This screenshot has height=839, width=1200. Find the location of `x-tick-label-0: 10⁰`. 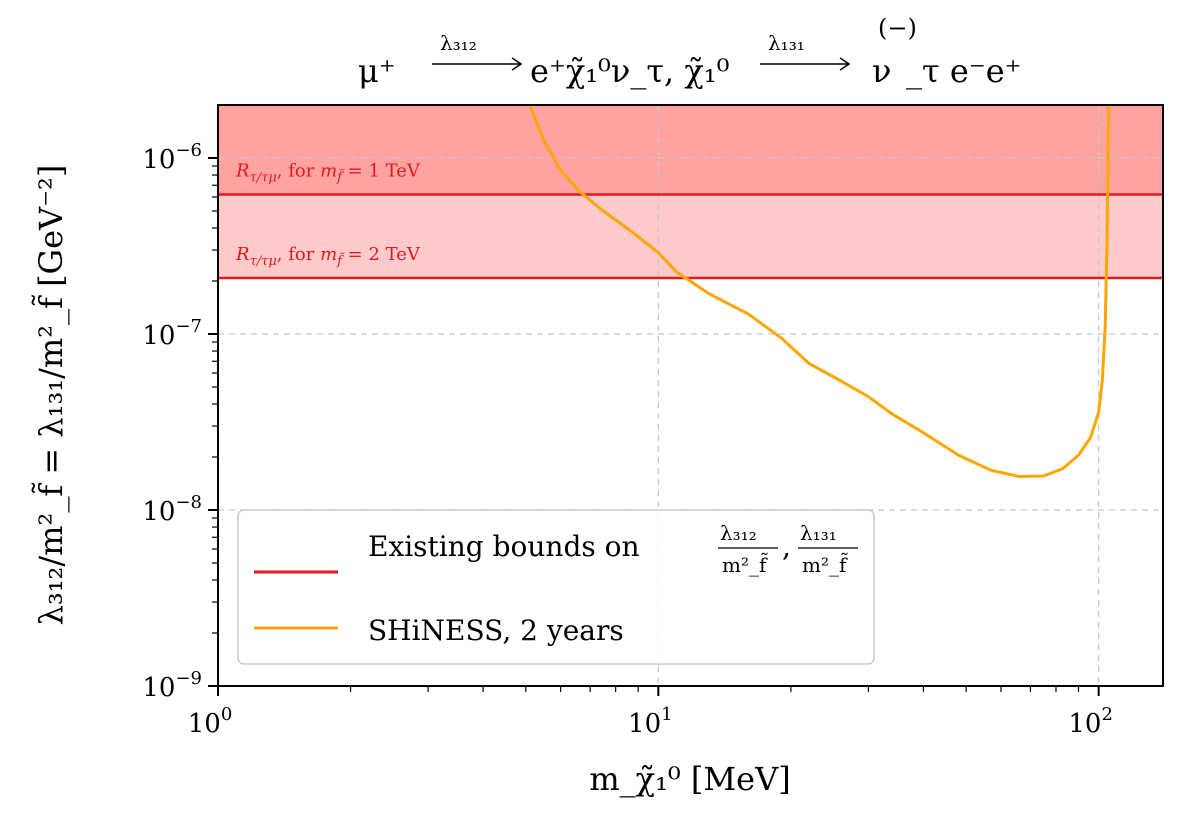

x-tick-label-0: 10⁰ is located at coordinates (210, 721).